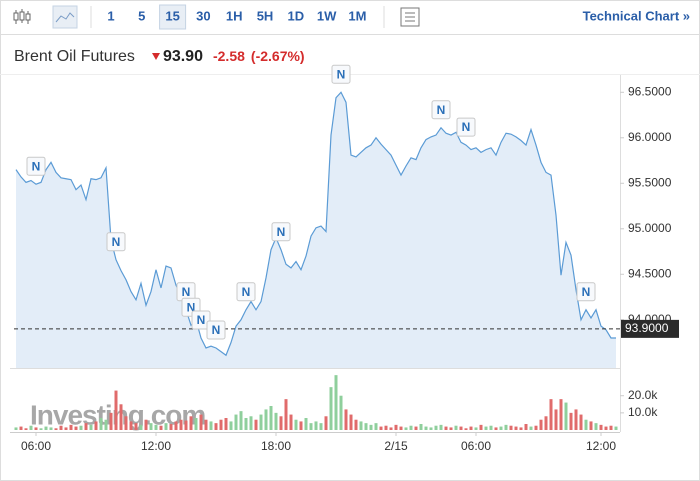  I want to click on interval-button: 1W, so click(327, 15).